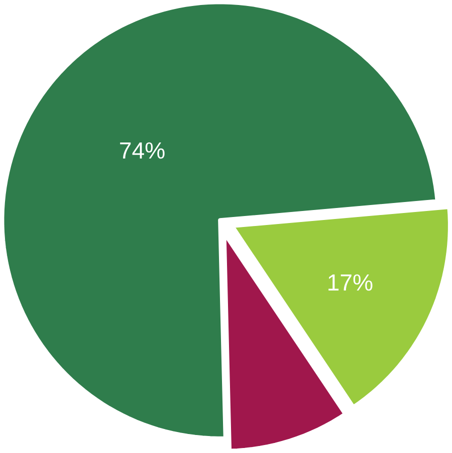 The width and height of the screenshot is (452, 453). What do you see at coordinates (142, 150) in the screenshot?
I see `data-label: 74%` at bounding box center [142, 150].